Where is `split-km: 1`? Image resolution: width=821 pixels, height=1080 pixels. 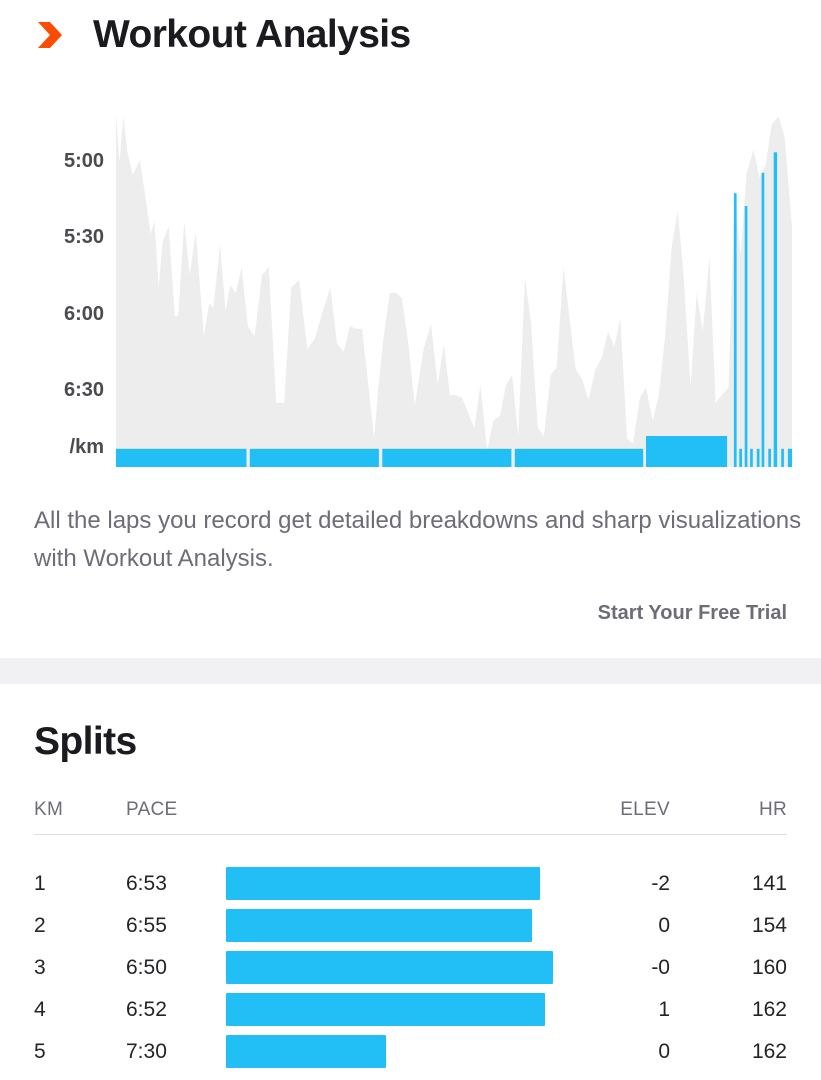 split-km: 1 is located at coordinates (40, 883).